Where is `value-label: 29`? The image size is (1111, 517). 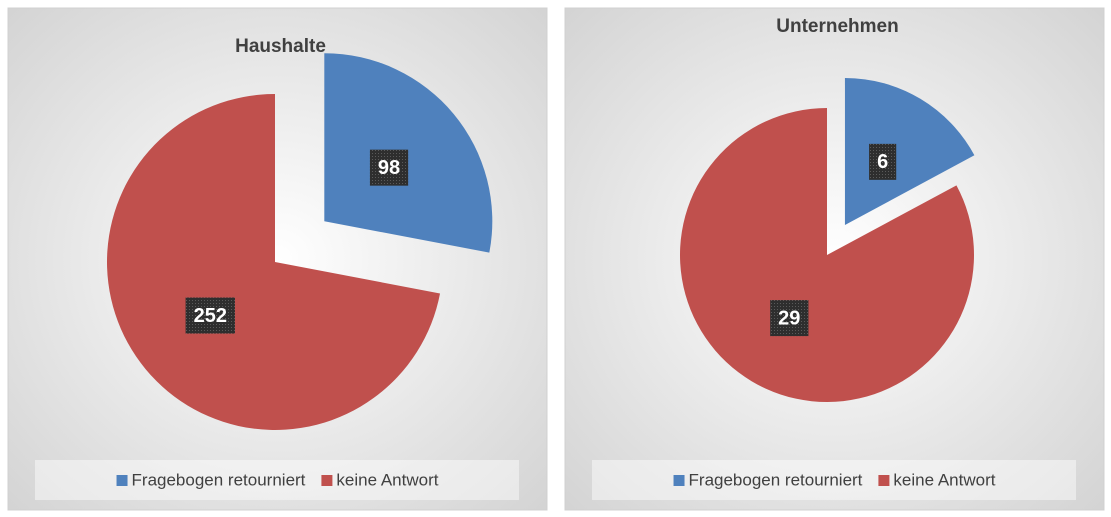 value-label: 29 is located at coordinates (789, 318).